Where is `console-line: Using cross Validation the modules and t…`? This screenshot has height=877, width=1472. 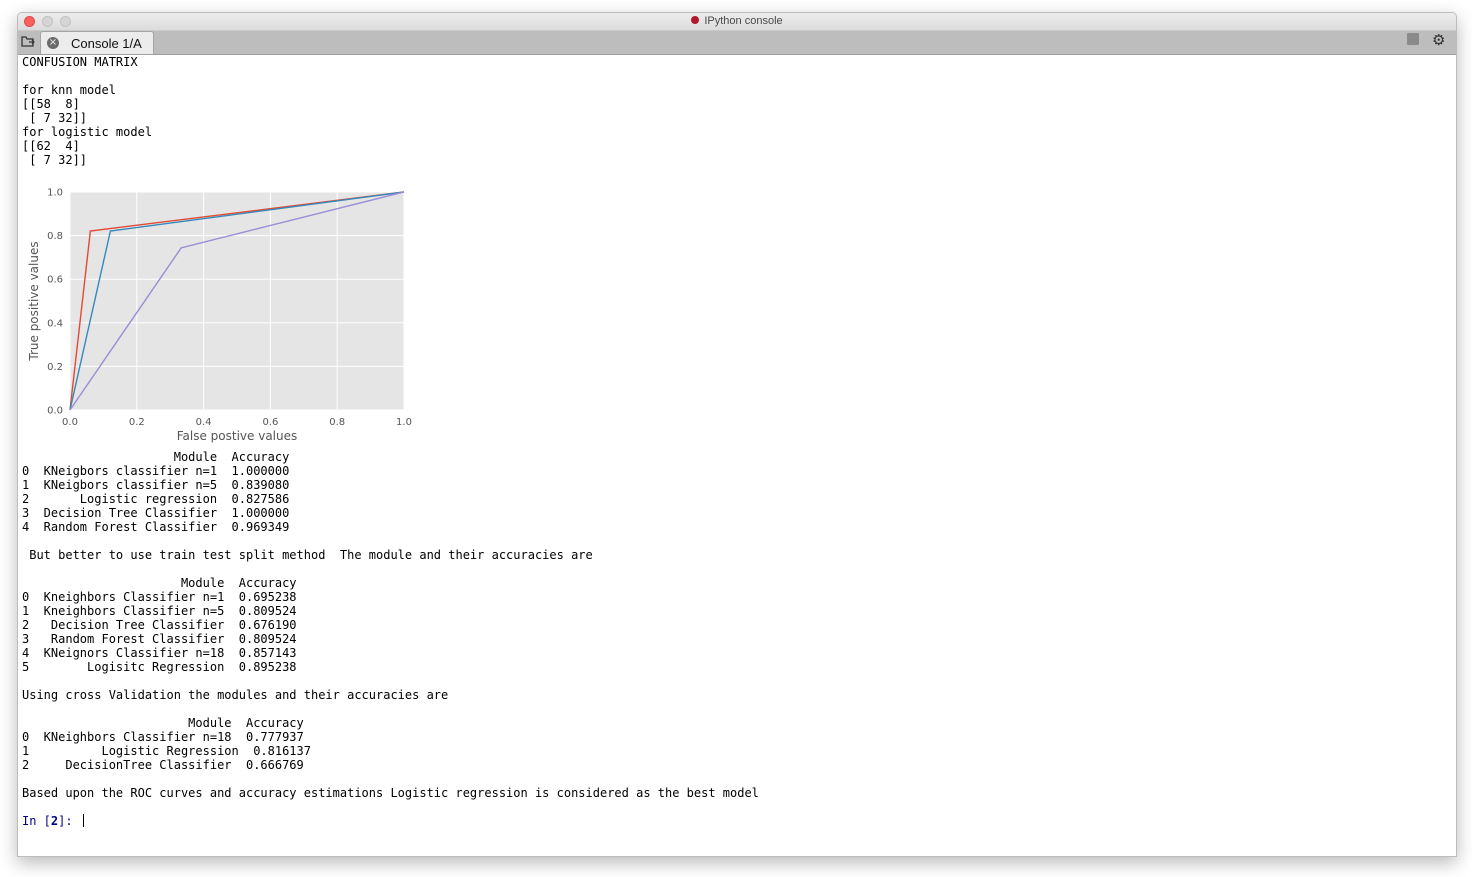
console-line: Using cross Validation the modules and t… is located at coordinates (235, 695).